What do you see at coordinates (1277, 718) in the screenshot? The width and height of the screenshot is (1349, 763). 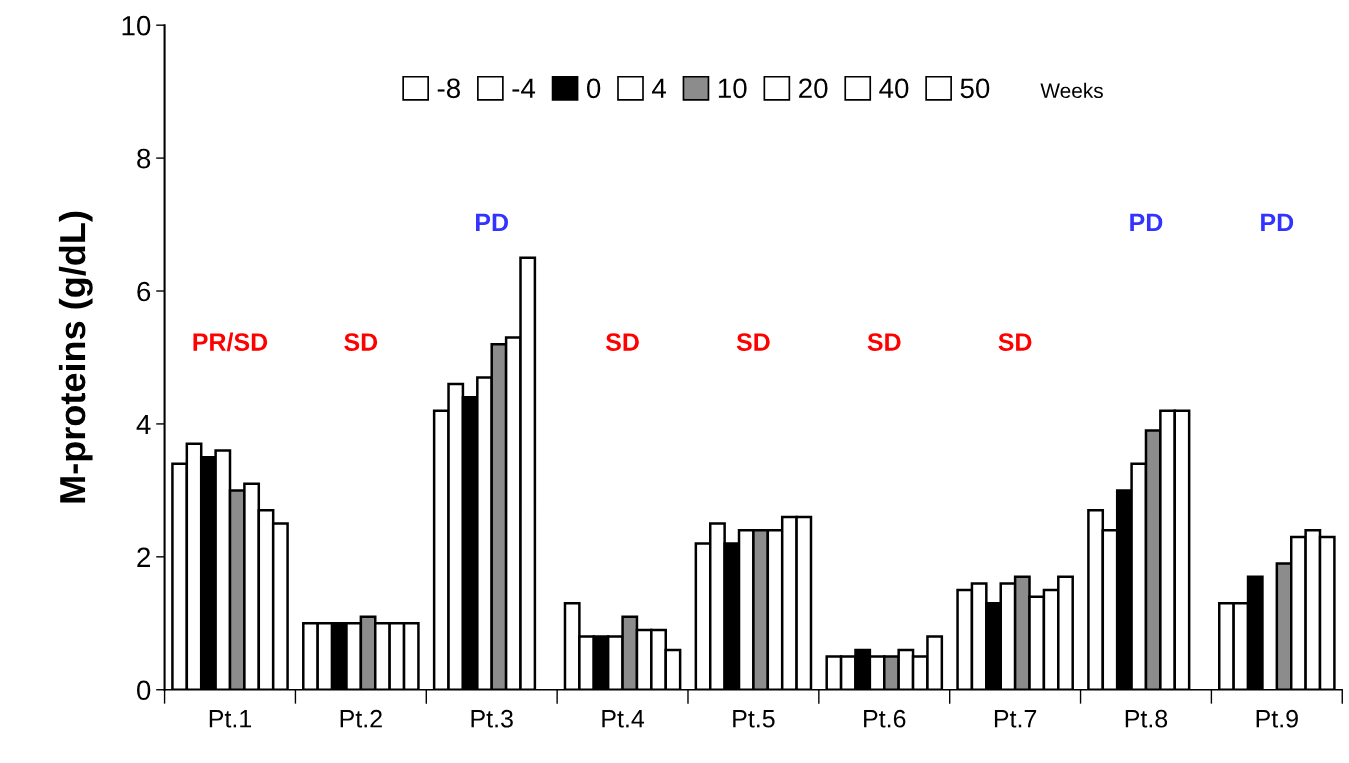 I see `x-tick-label: Pt.9` at bounding box center [1277, 718].